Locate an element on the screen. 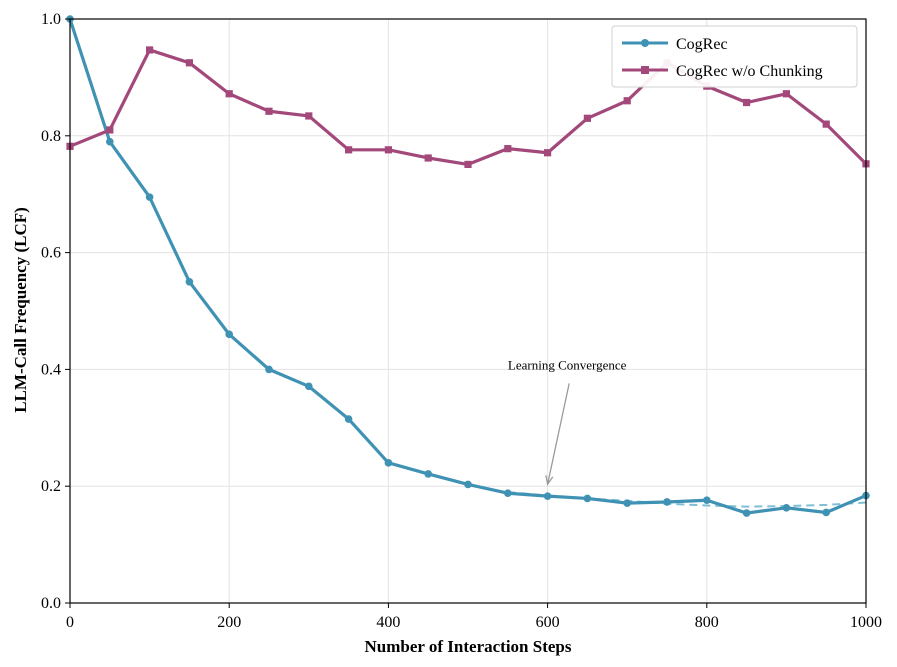 The width and height of the screenshot is (897, 667). trend-line-group is located at coordinates (687, 499).